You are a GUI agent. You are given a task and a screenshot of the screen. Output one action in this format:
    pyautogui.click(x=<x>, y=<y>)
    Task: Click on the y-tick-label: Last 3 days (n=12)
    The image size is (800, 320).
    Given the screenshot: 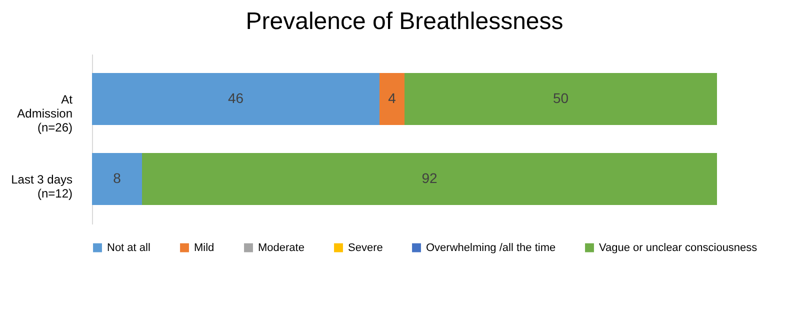 What is the action you would take?
    pyautogui.click(x=41, y=186)
    